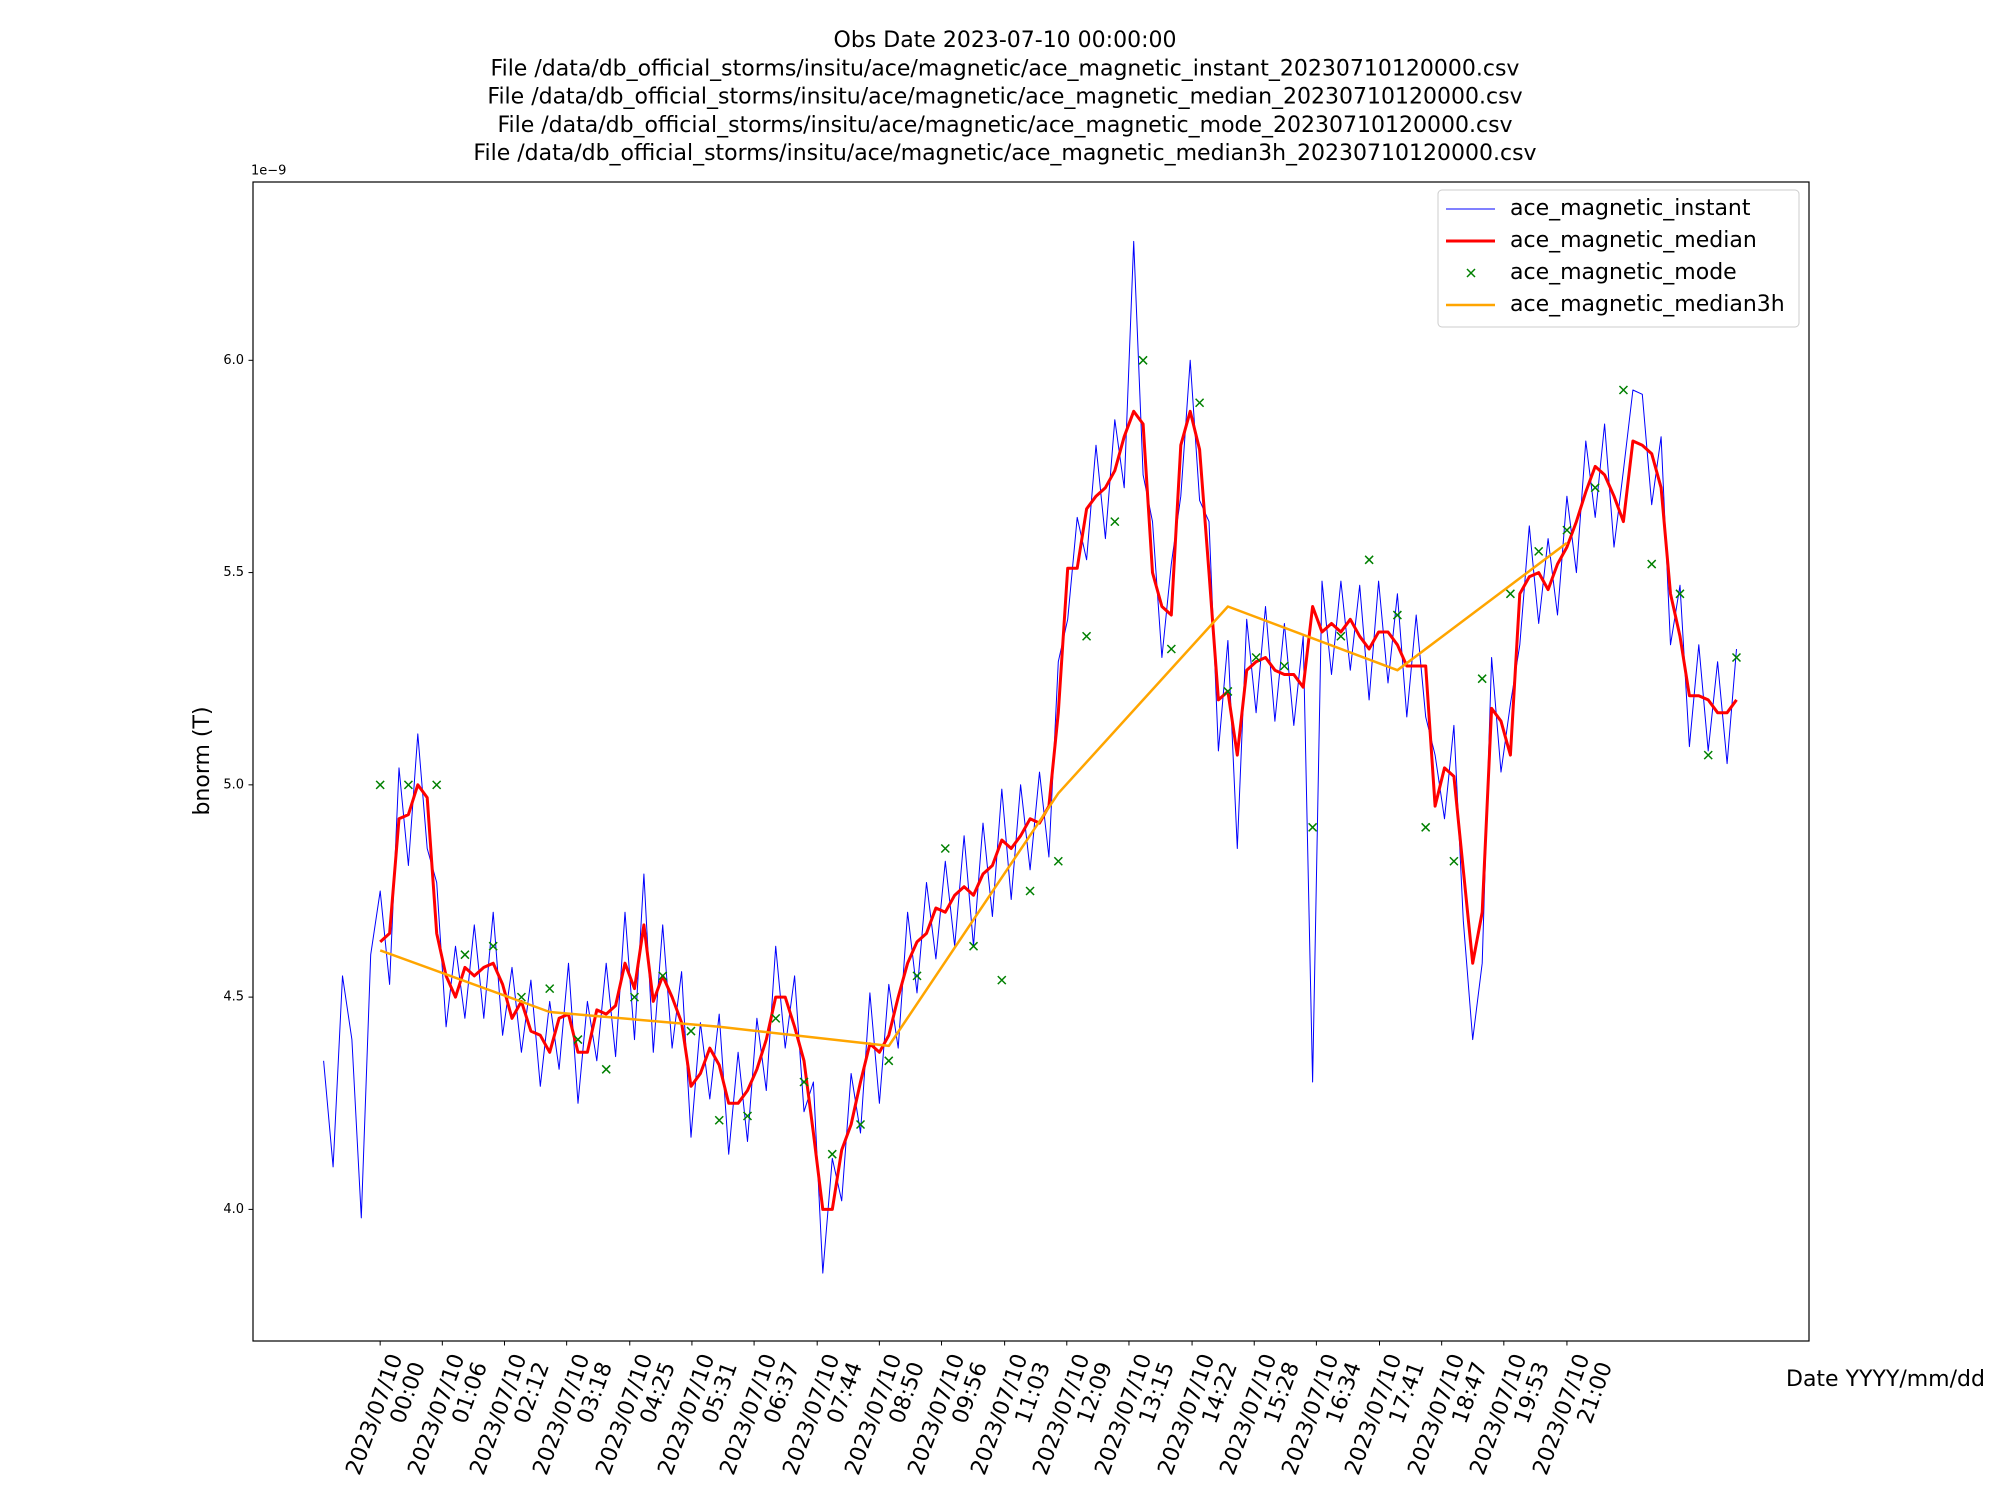 The height and width of the screenshot is (1500, 2000). What do you see at coordinates (233, 572) in the screenshot?
I see `y-tick-label: 5.5` at bounding box center [233, 572].